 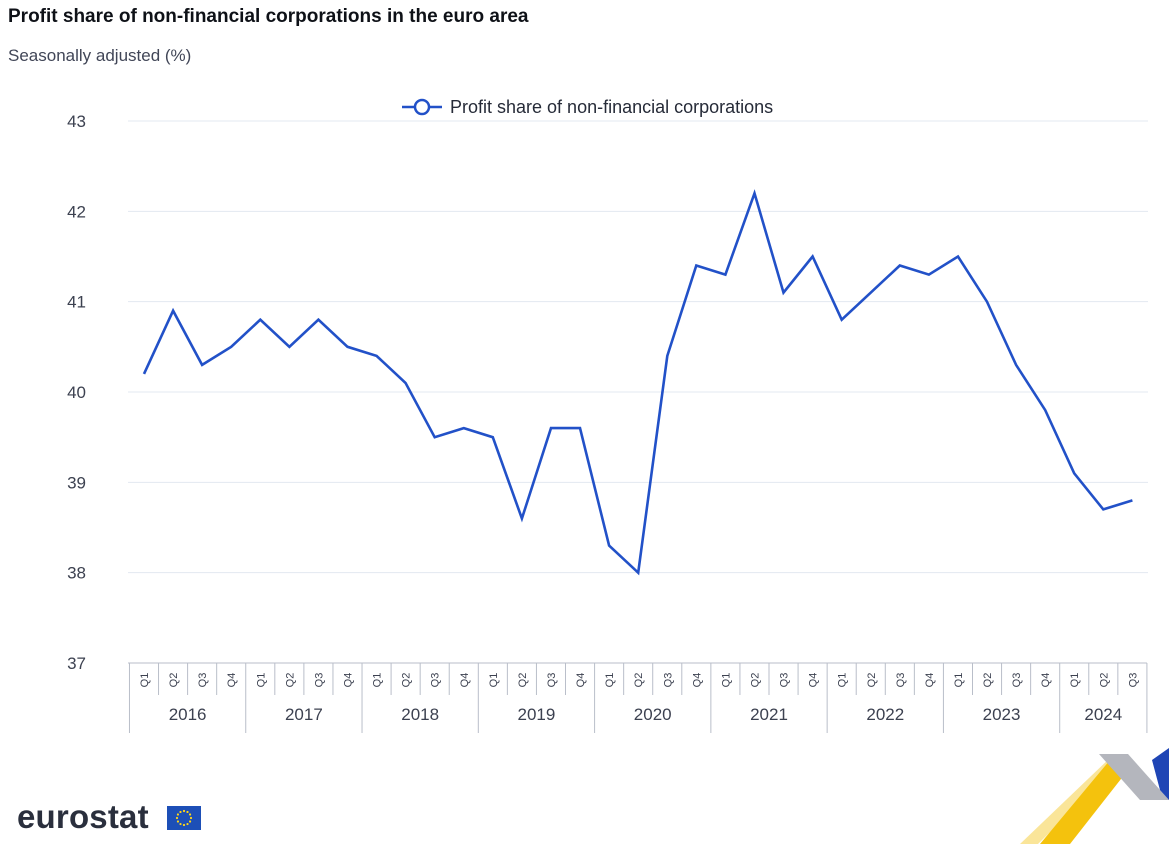 I want to click on y-tick-label: 41, so click(x=76, y=302).